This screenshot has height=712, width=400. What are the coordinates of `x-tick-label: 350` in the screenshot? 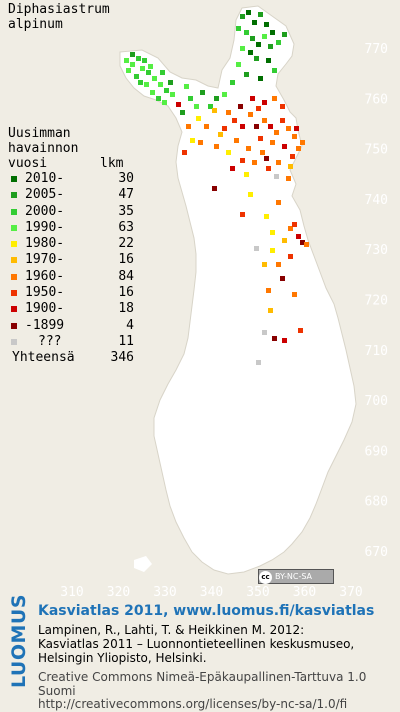 It's located at (257, 592).